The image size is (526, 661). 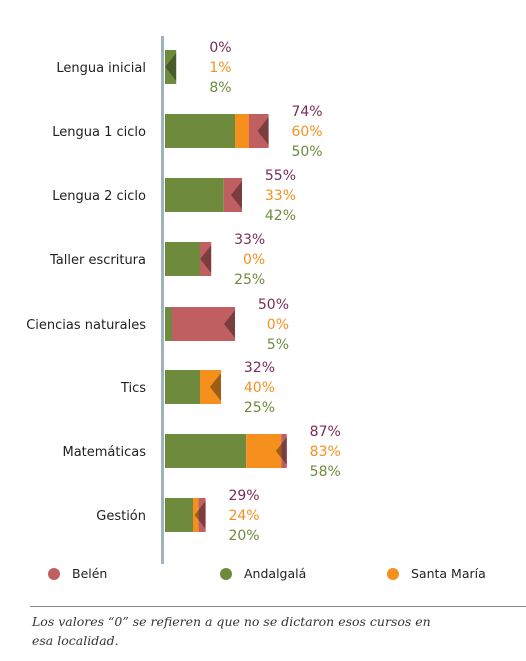 I want to click on legend-label-santa-maria: Santa María, so click(x=448, y=573).